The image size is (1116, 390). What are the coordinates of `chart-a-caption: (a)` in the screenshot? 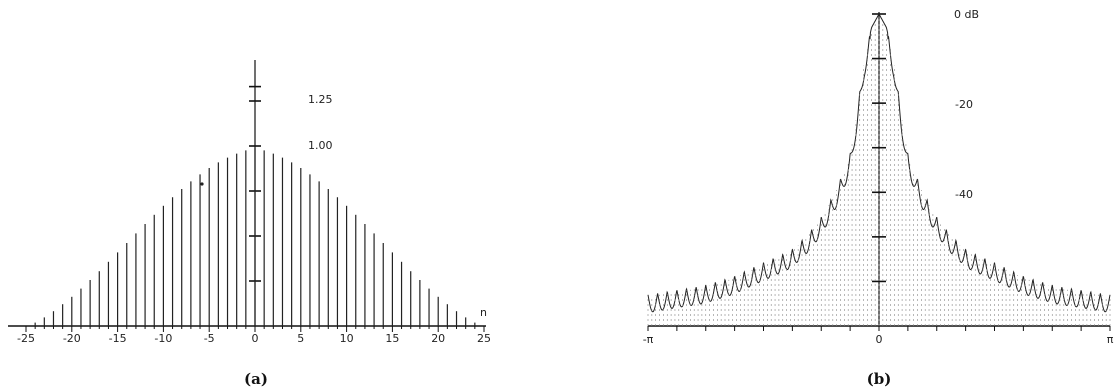 It's located at (256, 379).